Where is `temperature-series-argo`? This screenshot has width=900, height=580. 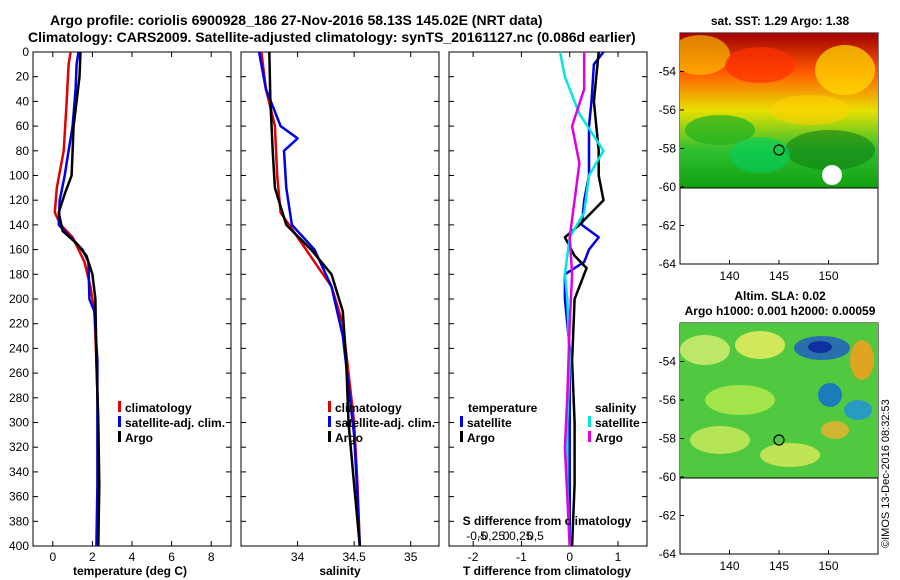 temperature-series-argo is located at coordinates (79, 299).